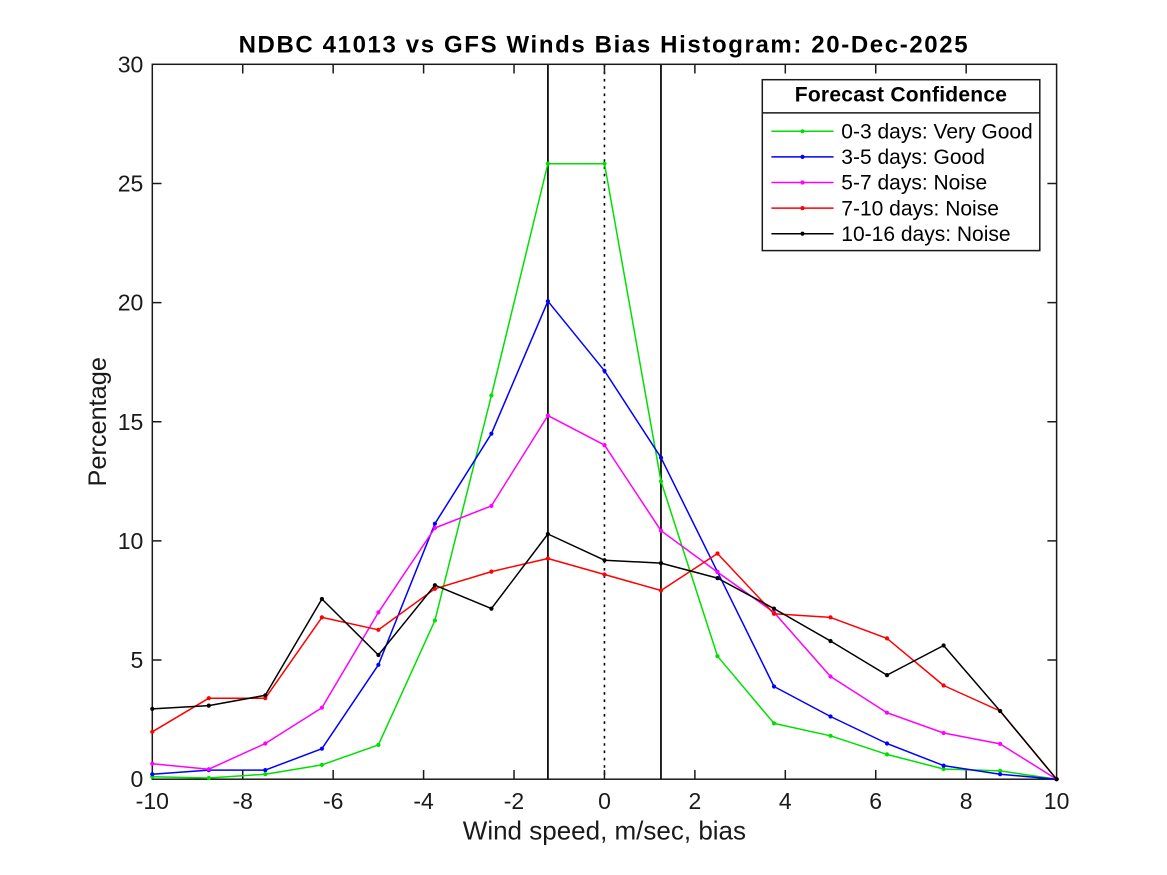 The height and width of the screenshot is (875, 1167). I want to click on svg-text: 5-7 days: Noise, so click(914, 183).